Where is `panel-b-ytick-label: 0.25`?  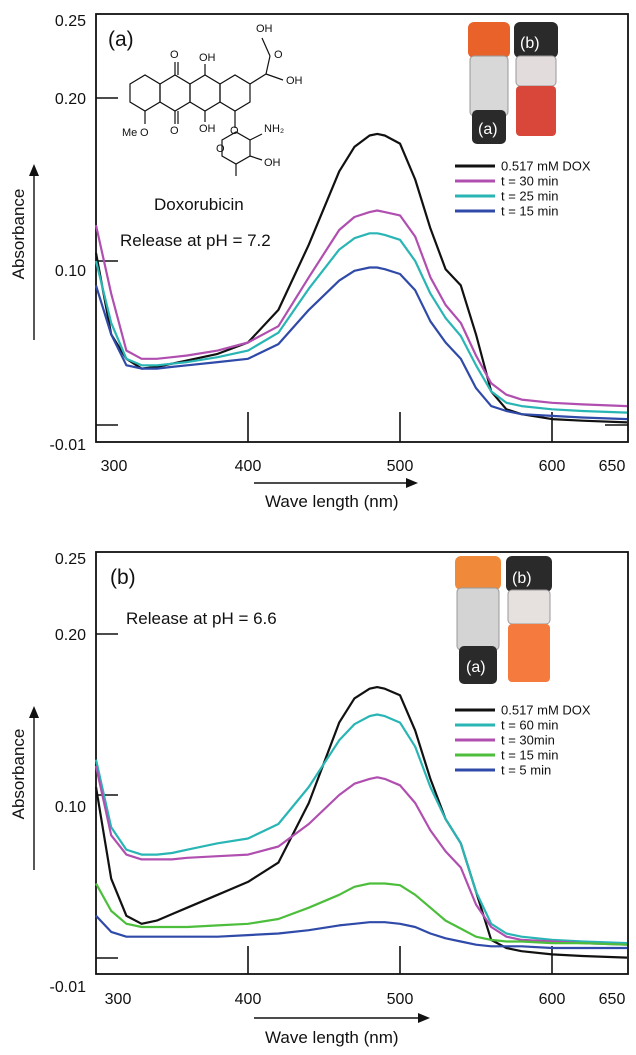
panel-b-ytick-label: 0.25 is located at coordinates (70, 559).